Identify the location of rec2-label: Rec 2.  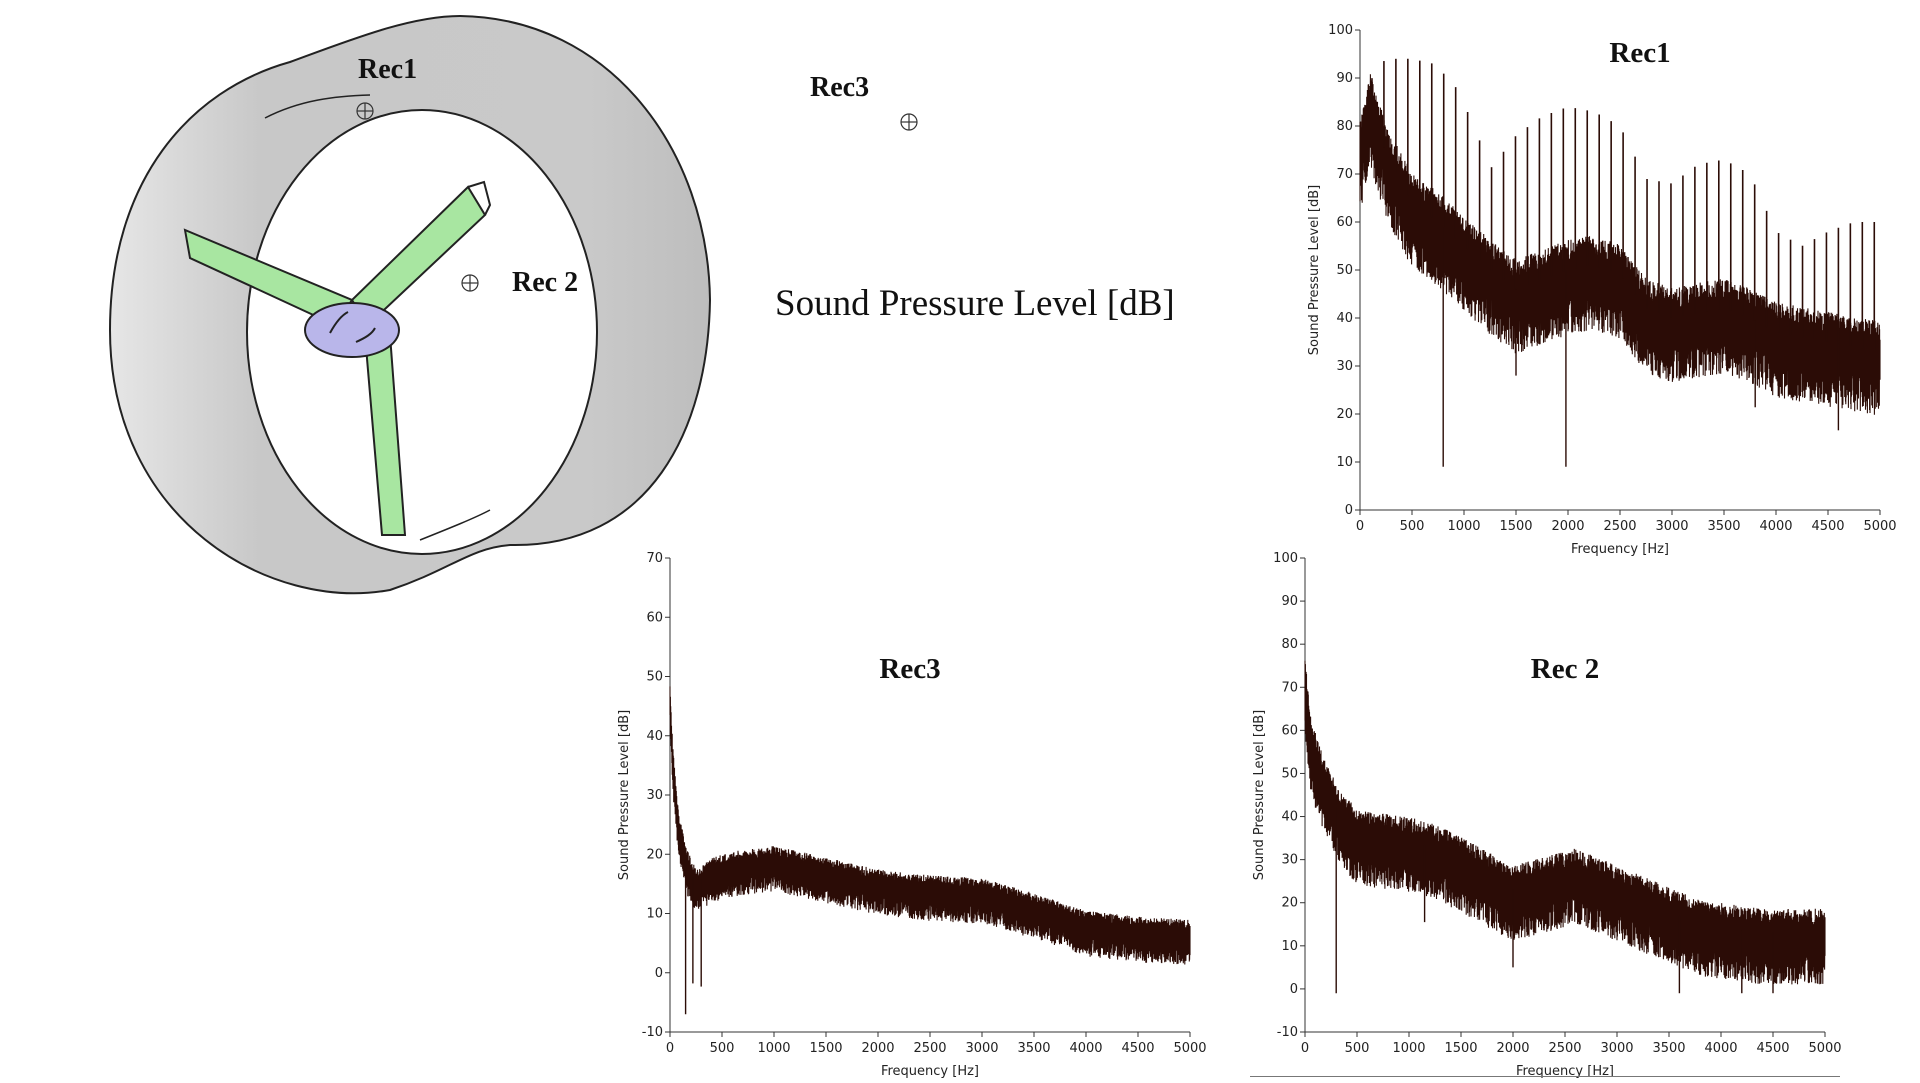
(545, 282).